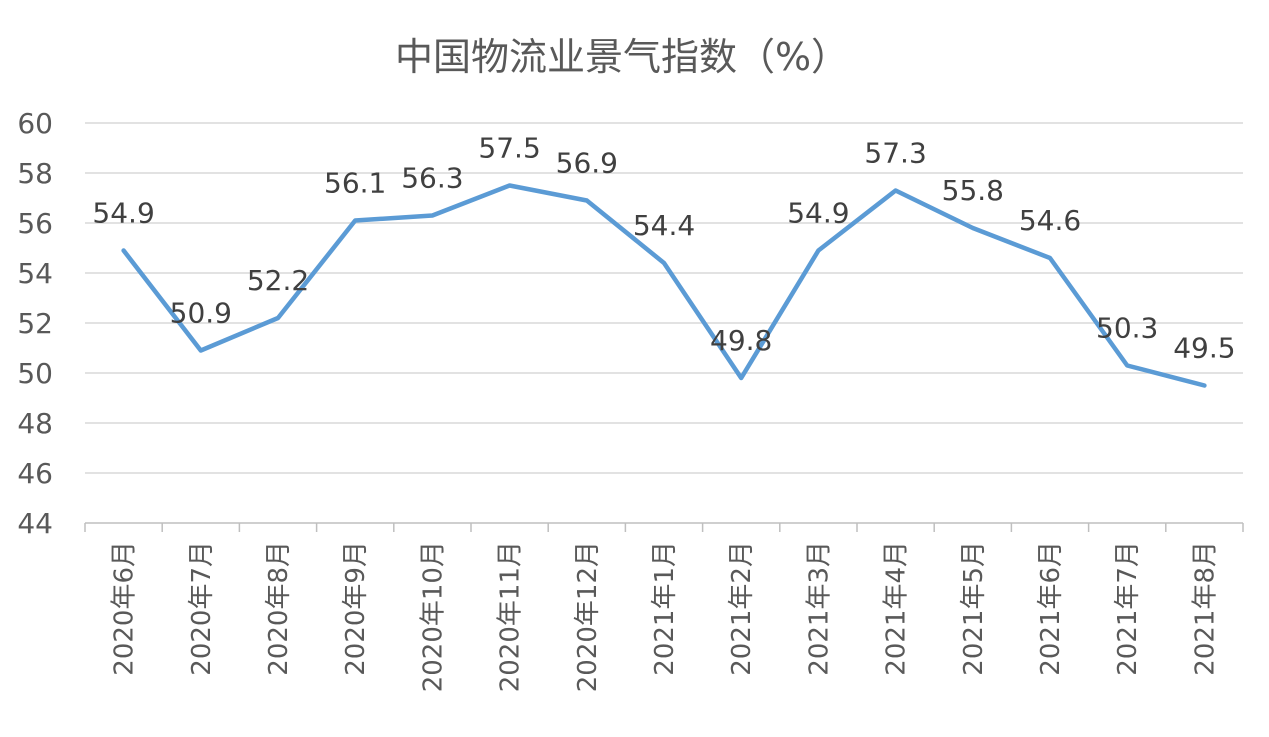 The height and width of the screenshot is (737, 1269). Describe the element at coordinates (278, 280) in the screenshot. I see `data-label: 52.2` at that location.